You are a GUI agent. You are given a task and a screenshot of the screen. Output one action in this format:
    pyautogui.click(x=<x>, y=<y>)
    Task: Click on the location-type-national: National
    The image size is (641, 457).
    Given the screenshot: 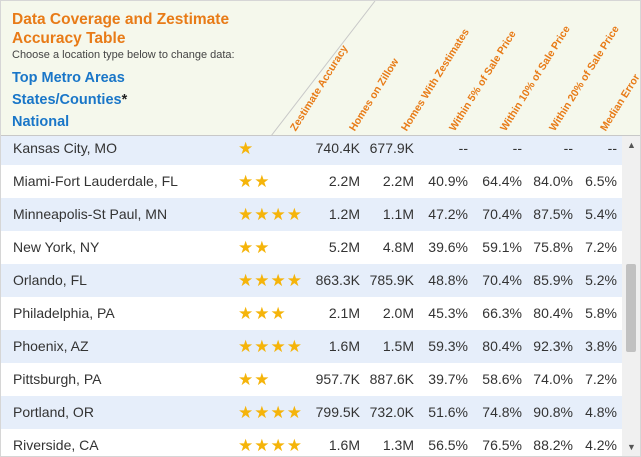 What is the action you would take?
    pyautogui.click(x=41, y=122)
    